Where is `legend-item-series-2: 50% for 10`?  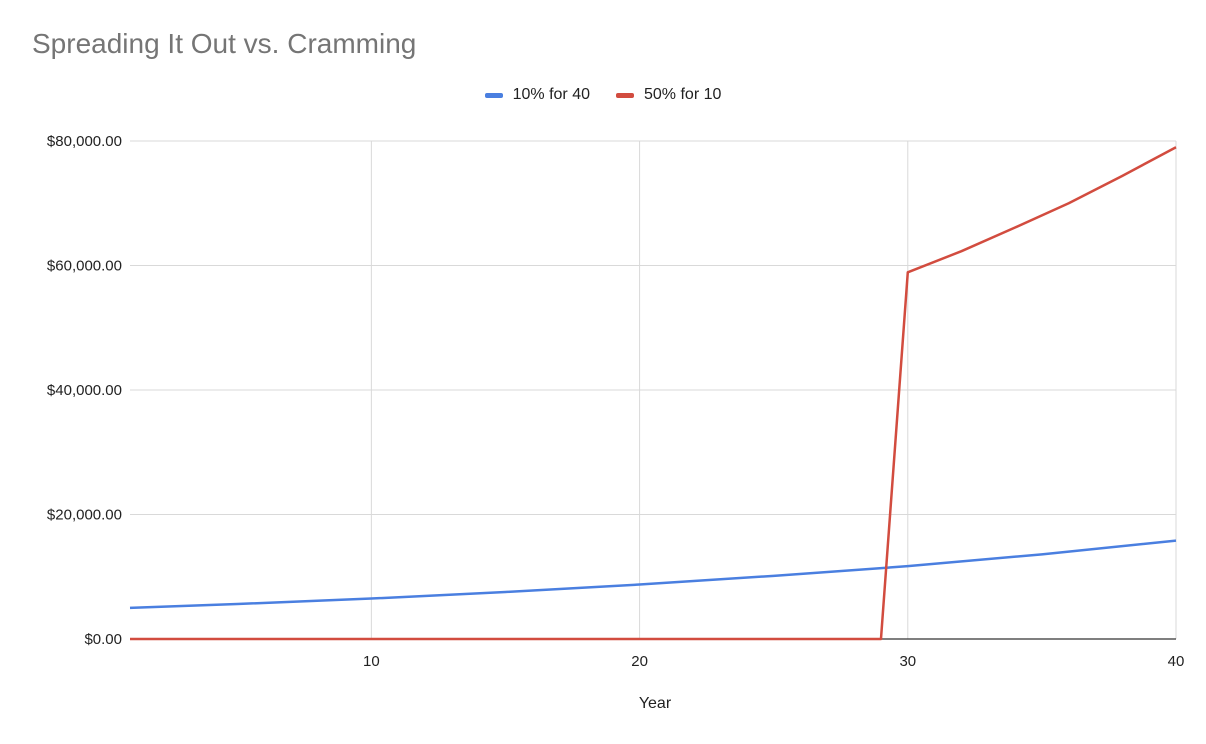 legend-item-series-2: 50% for 10 is located at coordinates (668, 95).